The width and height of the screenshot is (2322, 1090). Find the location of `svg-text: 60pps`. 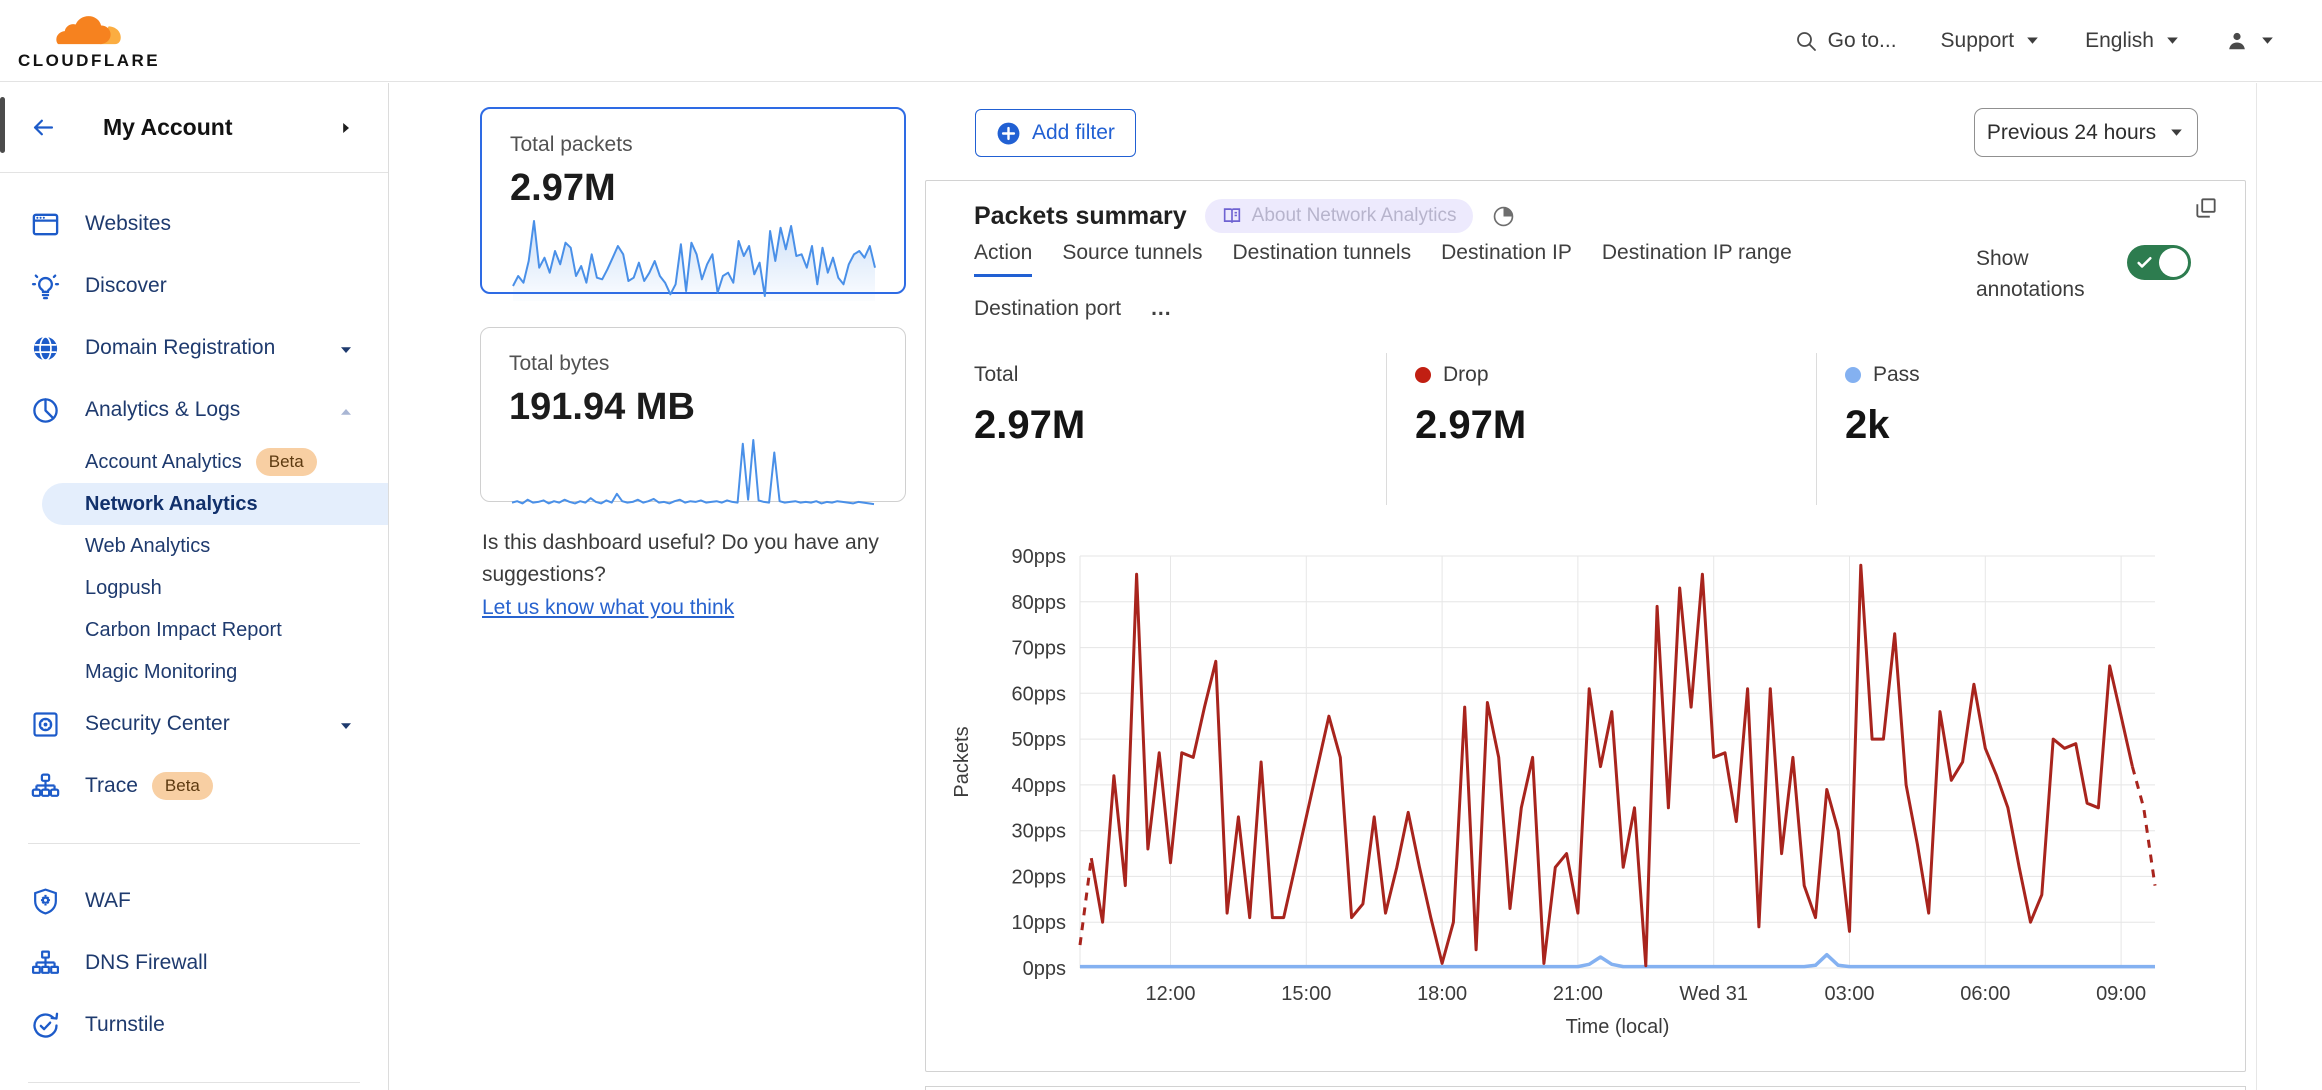

svg-text: 60pps is located at coordinates (1039, 694).